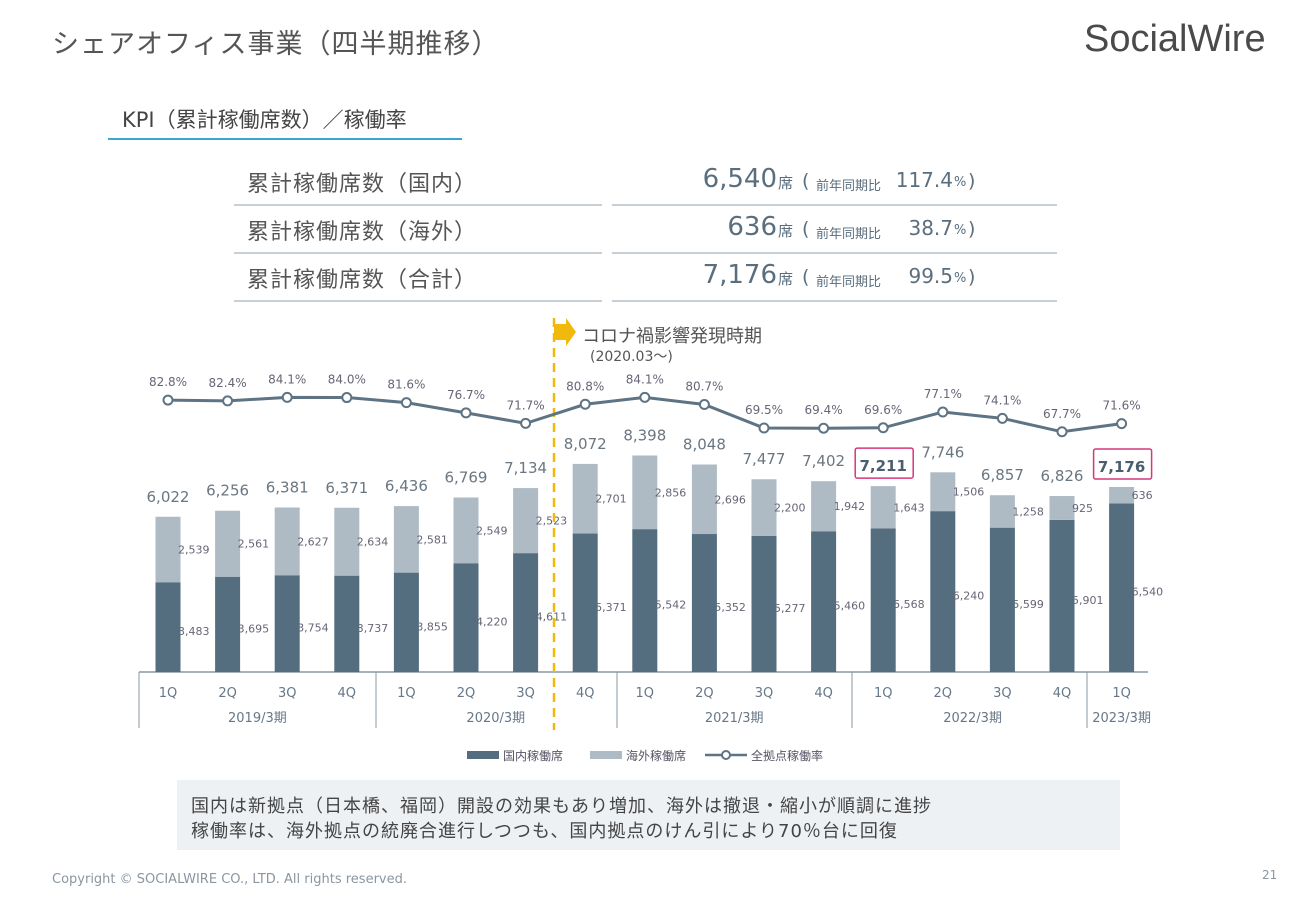 This screenshot has height=897, width=1293. What do you see at coordinates (406, 385) in the screenshot?
I see `utilization-label: 81.6%` at bounding box center [406, 385].